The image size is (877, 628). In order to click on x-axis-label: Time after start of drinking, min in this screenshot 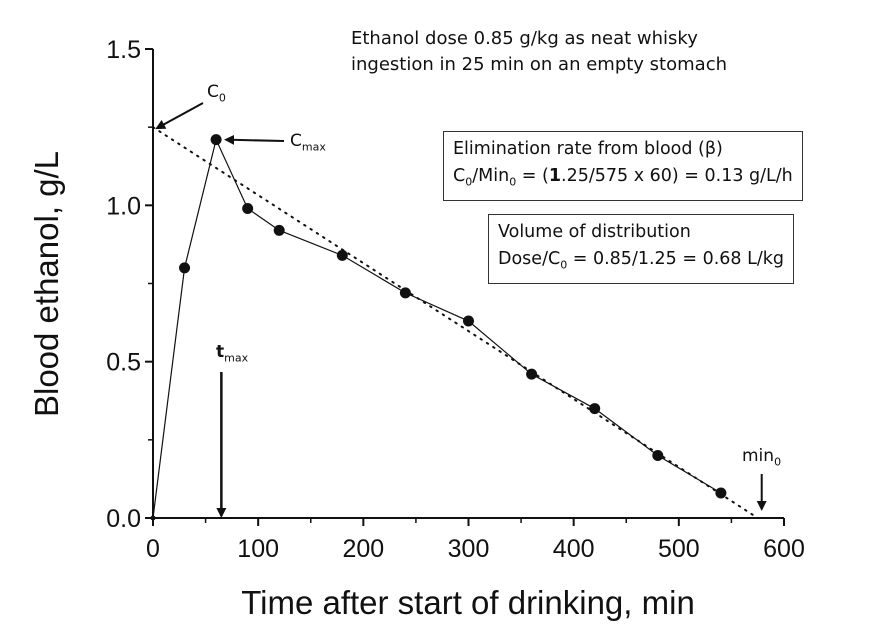, I will do `click(468, 602)`.